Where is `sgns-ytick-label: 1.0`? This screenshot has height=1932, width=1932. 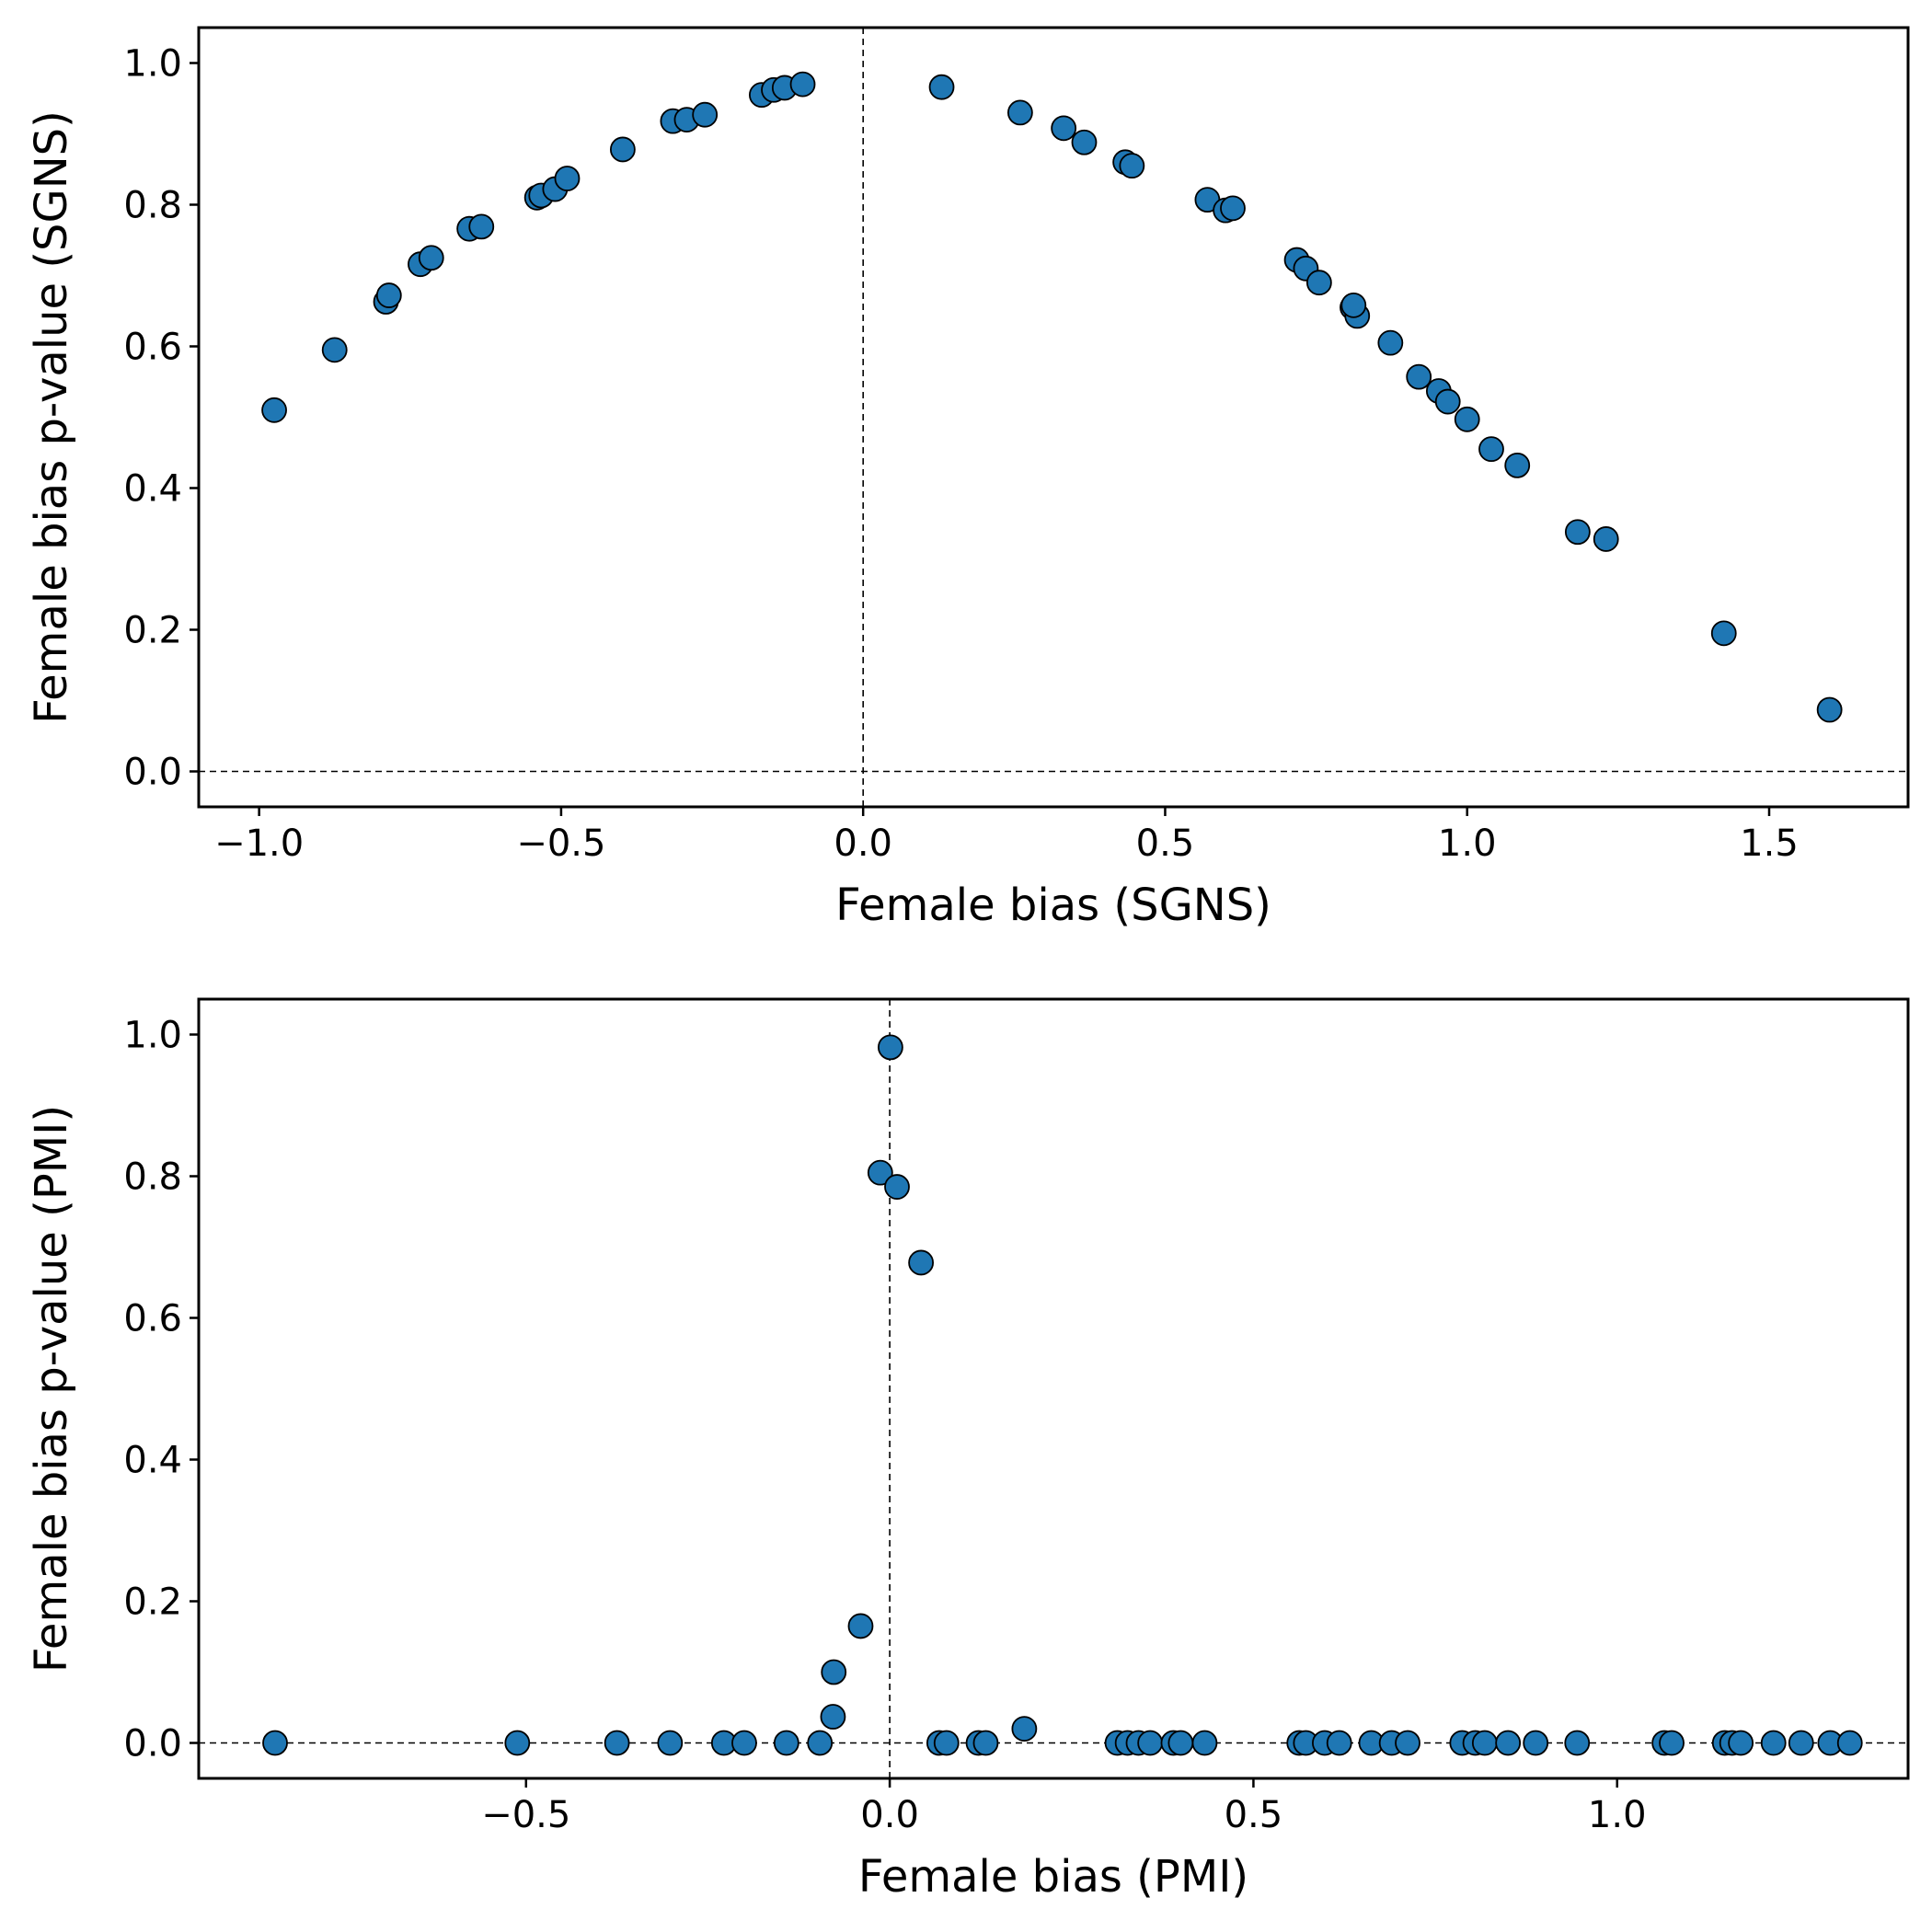
sgns-ytick-label: 1.0 is located at coordinates (152, 64).